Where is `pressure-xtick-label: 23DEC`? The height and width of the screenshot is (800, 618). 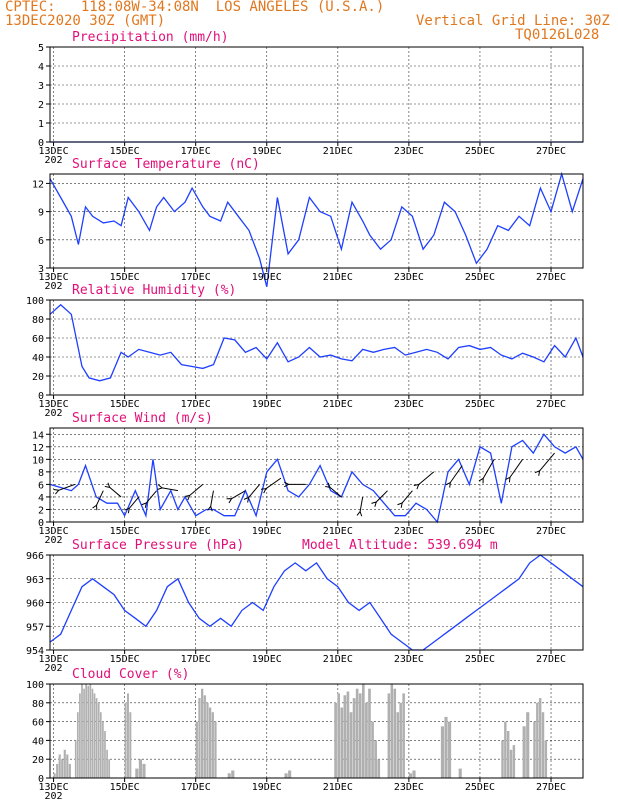 pressure-xtick-label: 23DEC is located at coordinates (409, 659).